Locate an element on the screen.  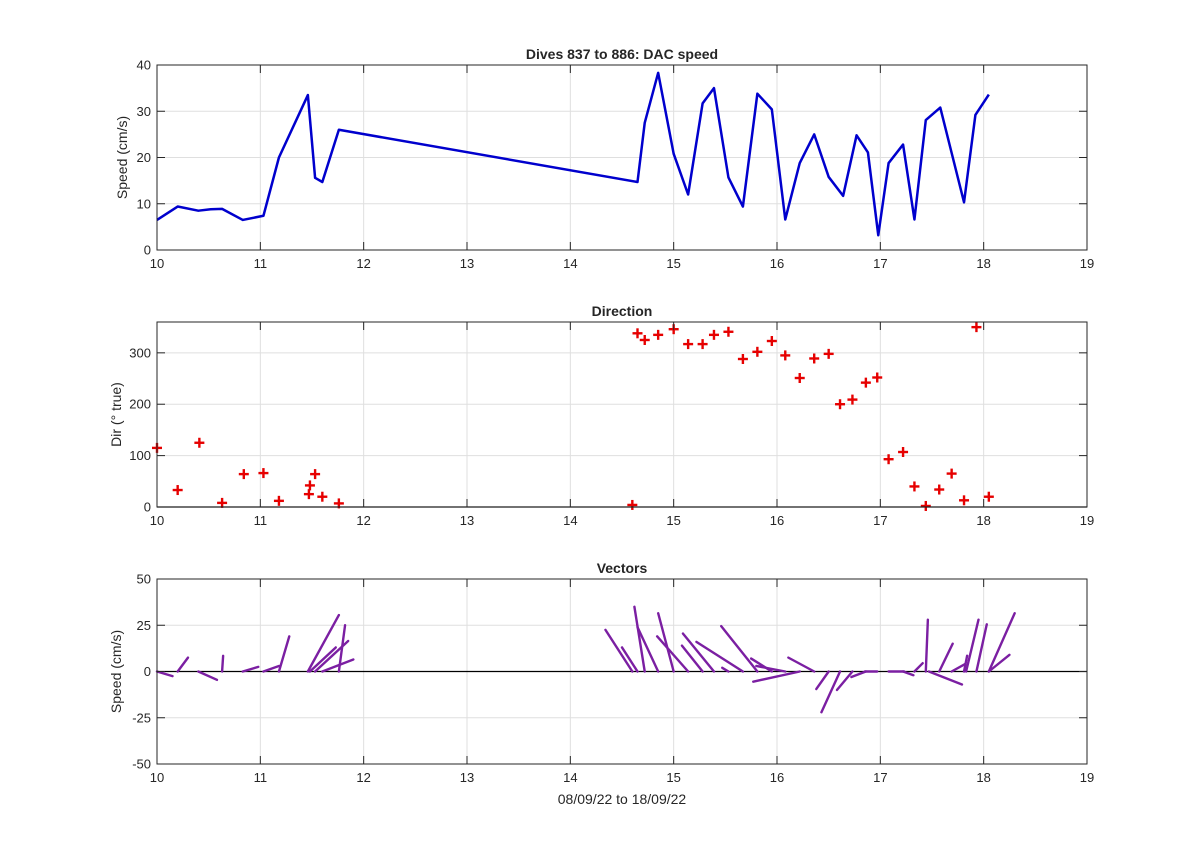
y-tick-label: 20 is located at coordinates (144, 157).